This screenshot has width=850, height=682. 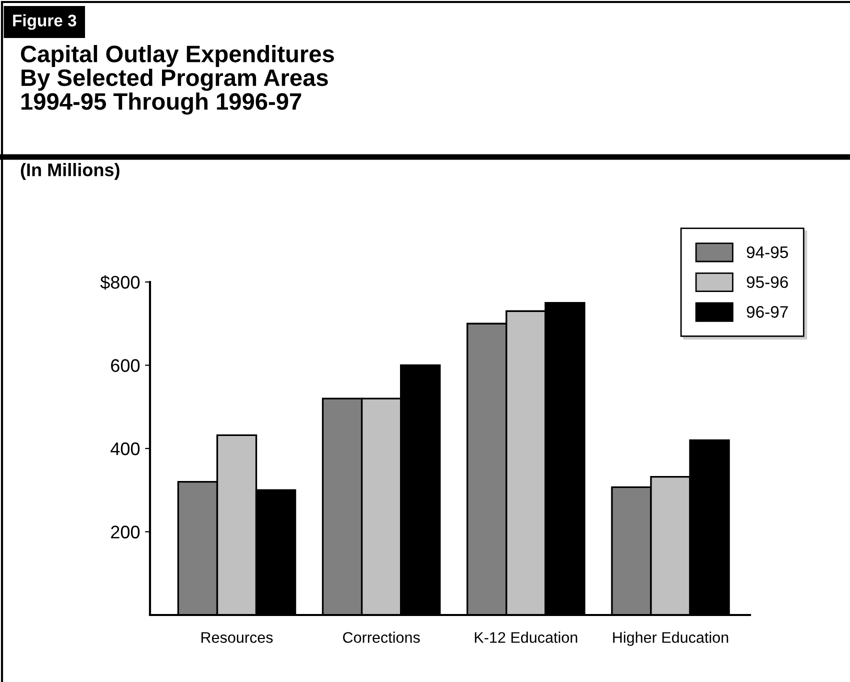 I want to click on x-tick-label: Corrections, so click(x=381, y=637).